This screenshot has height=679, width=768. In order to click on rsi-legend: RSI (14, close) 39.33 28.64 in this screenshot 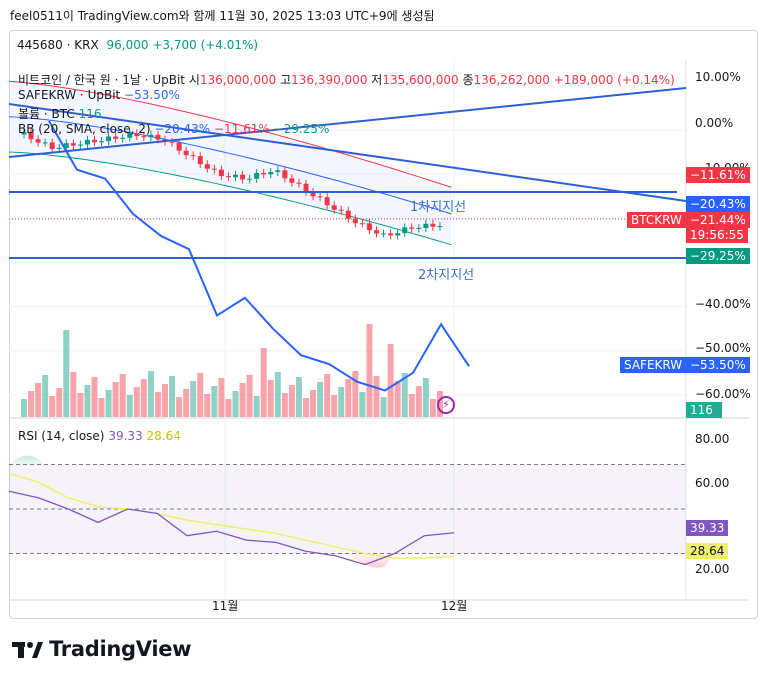, I will do `click(99, 436)`.